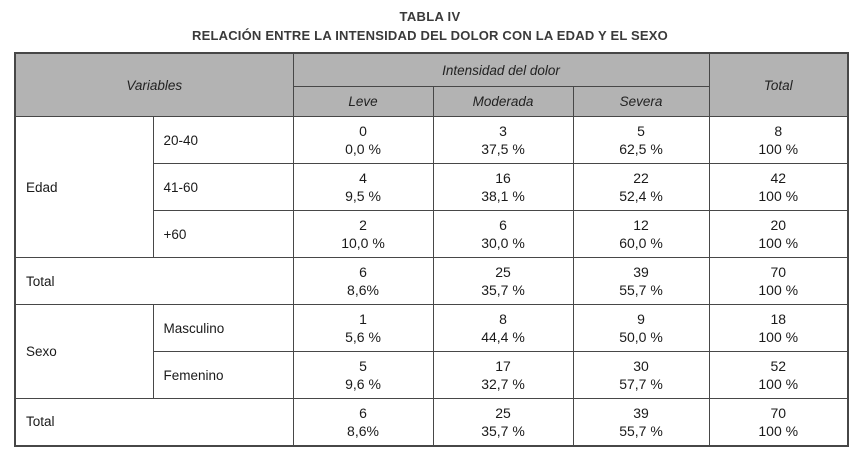  What do you see at coordinates (223, 375) in the screenshot?
I see `row-label: Femenino` at bounding box center [223, 375].